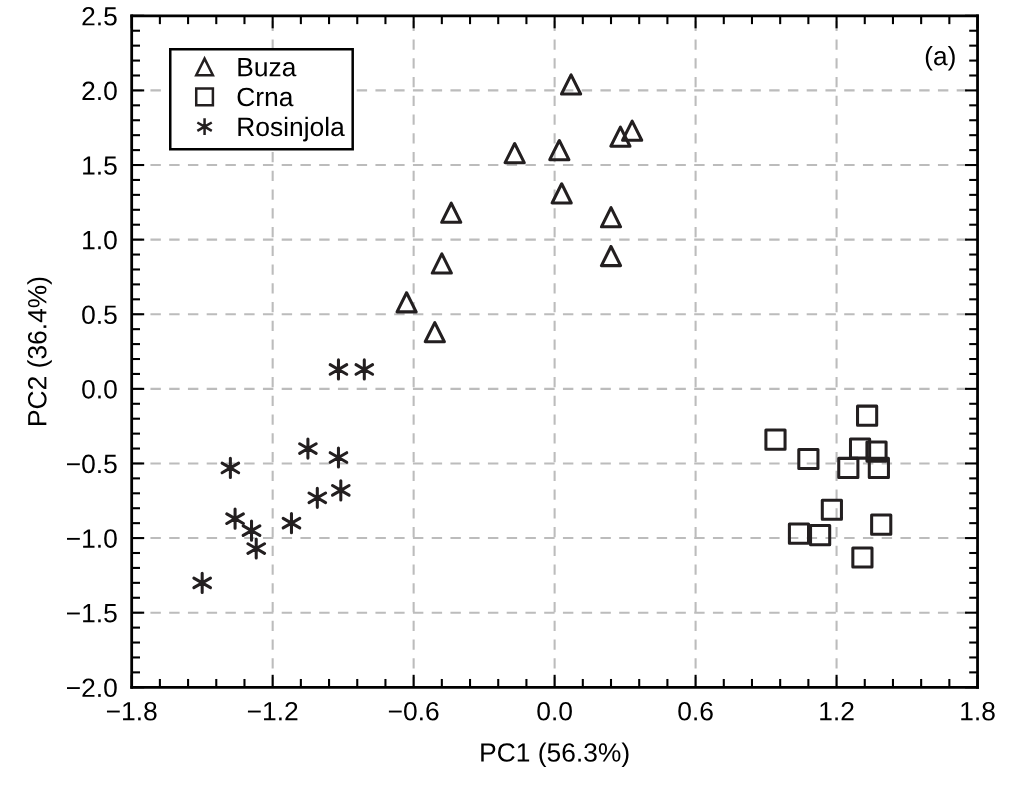  What do you see at coordinates (99, 389) in the screenshot?
I see `y-tick-label: 0.0` at bounding box center [99, 389].